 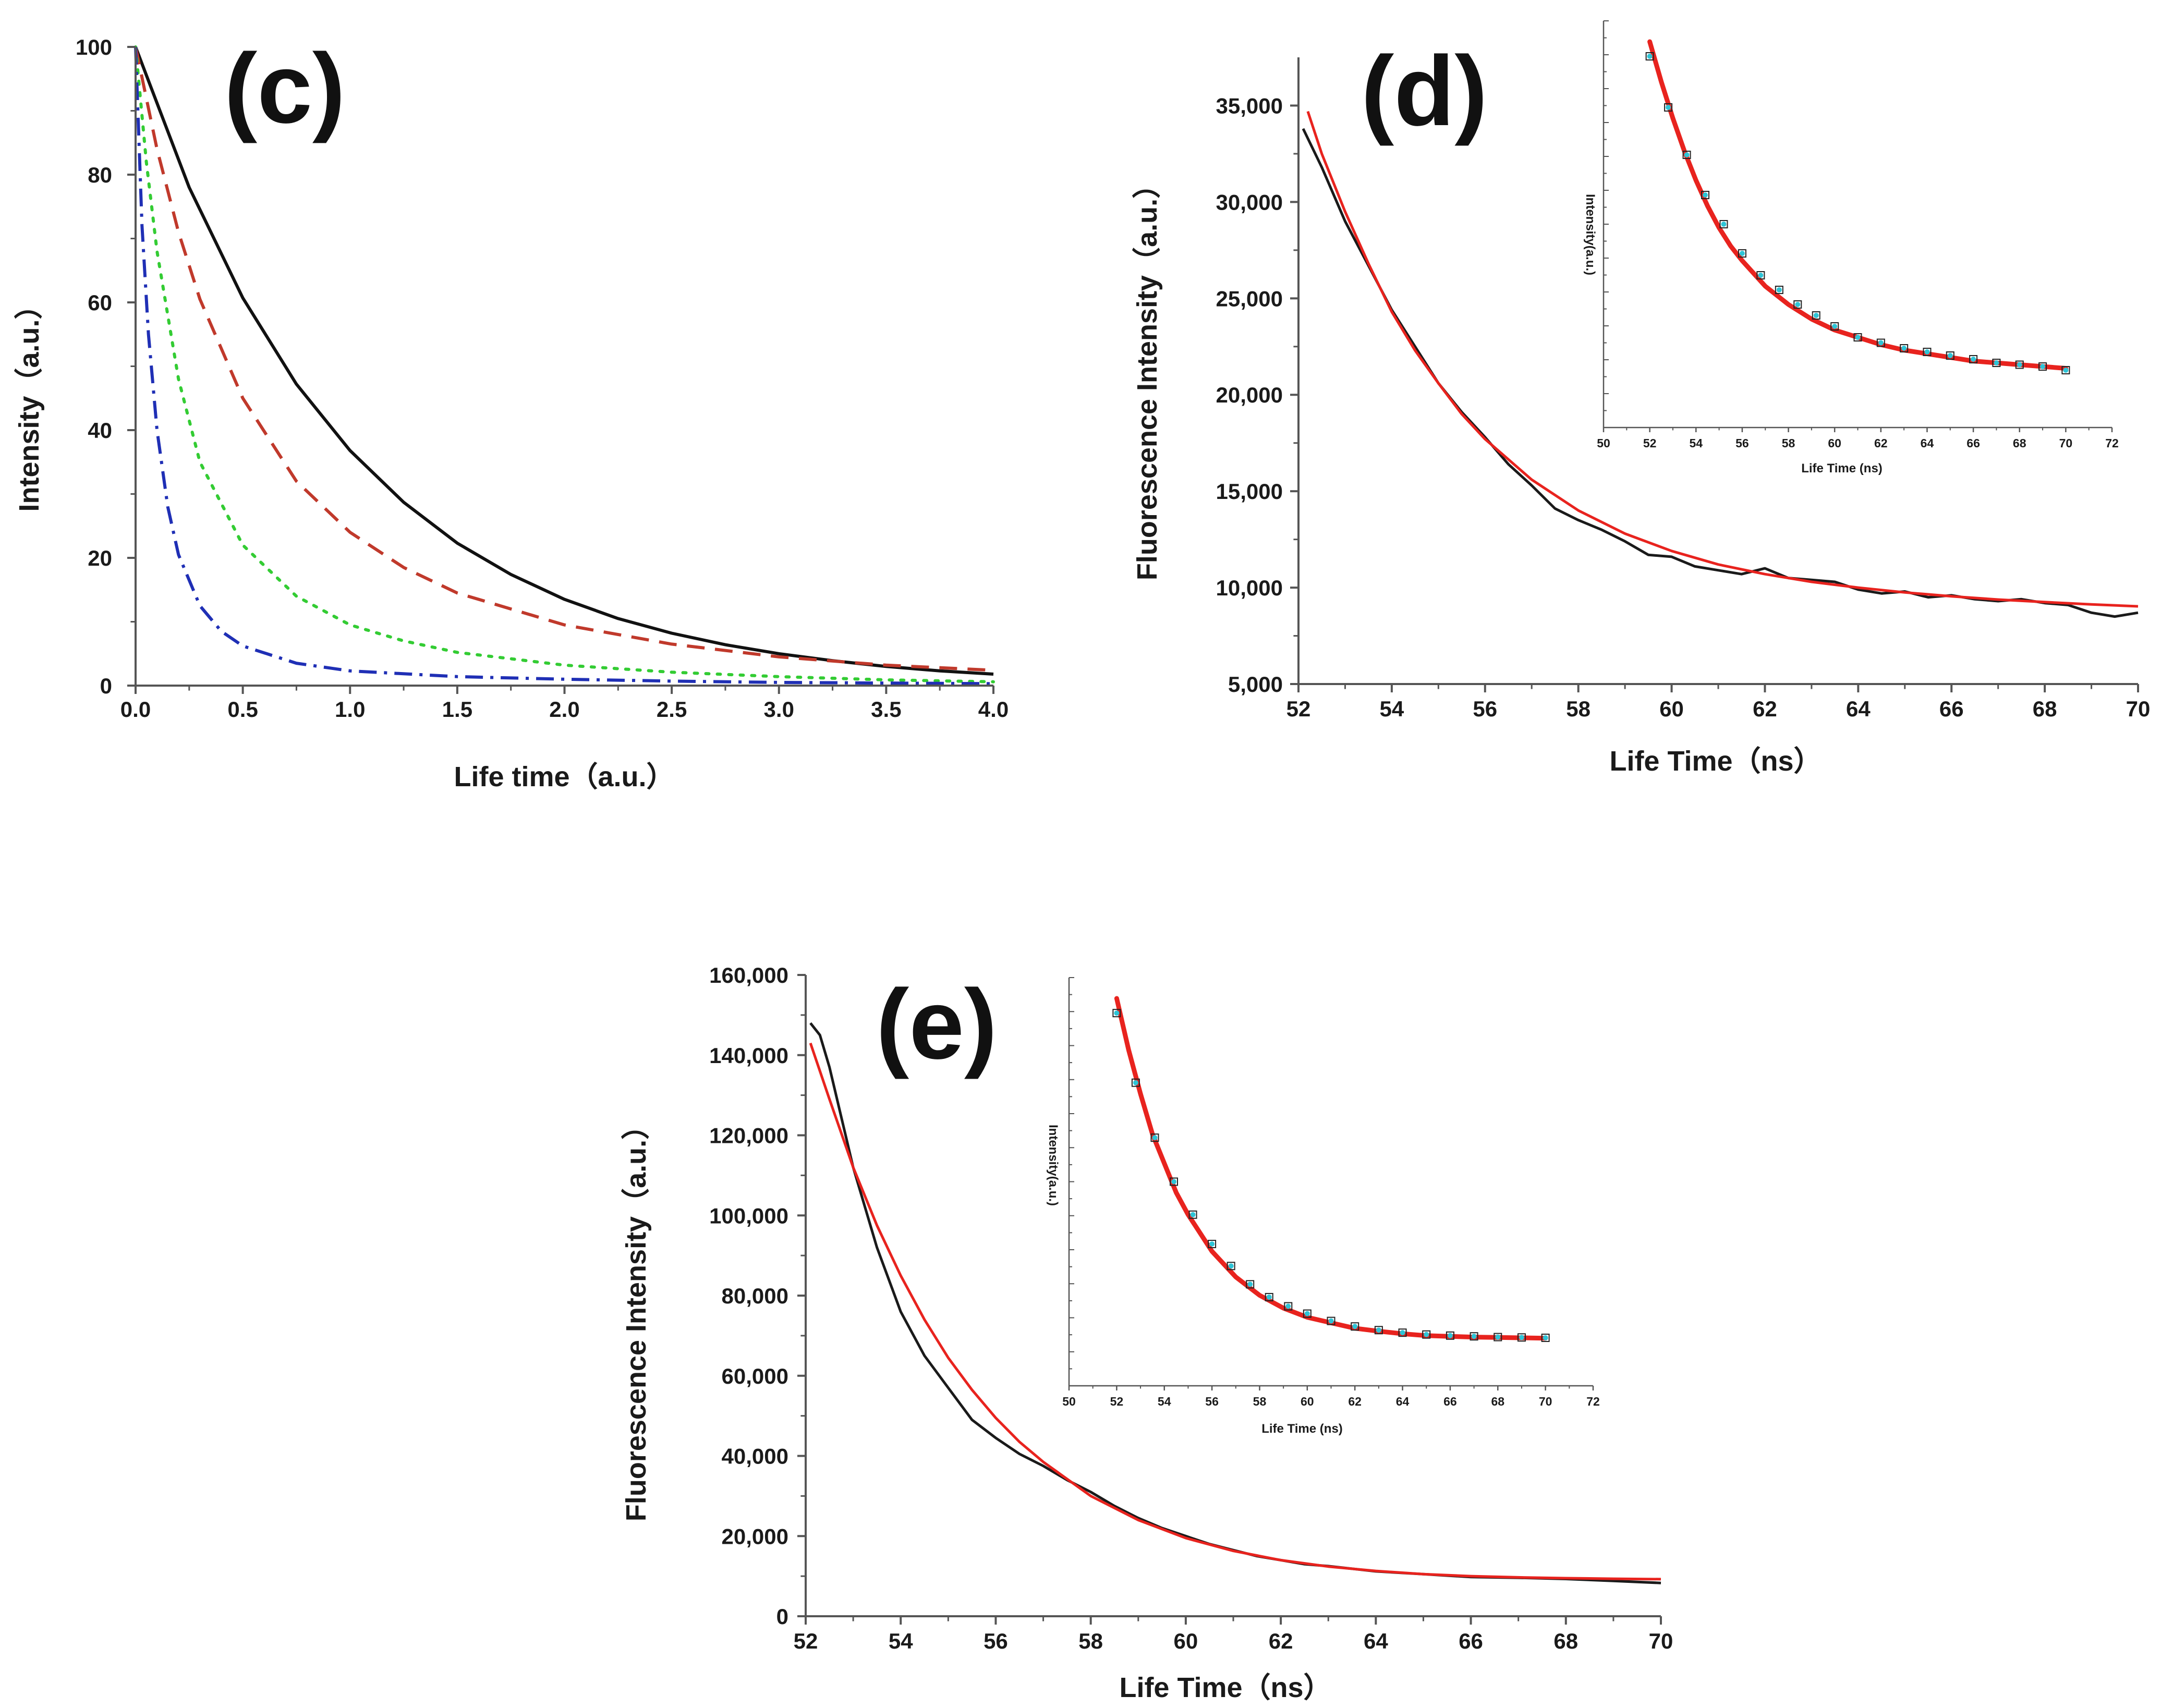 I want to click on panel-d-y-tick-label: 15,000, so click(x=1249, y=491).